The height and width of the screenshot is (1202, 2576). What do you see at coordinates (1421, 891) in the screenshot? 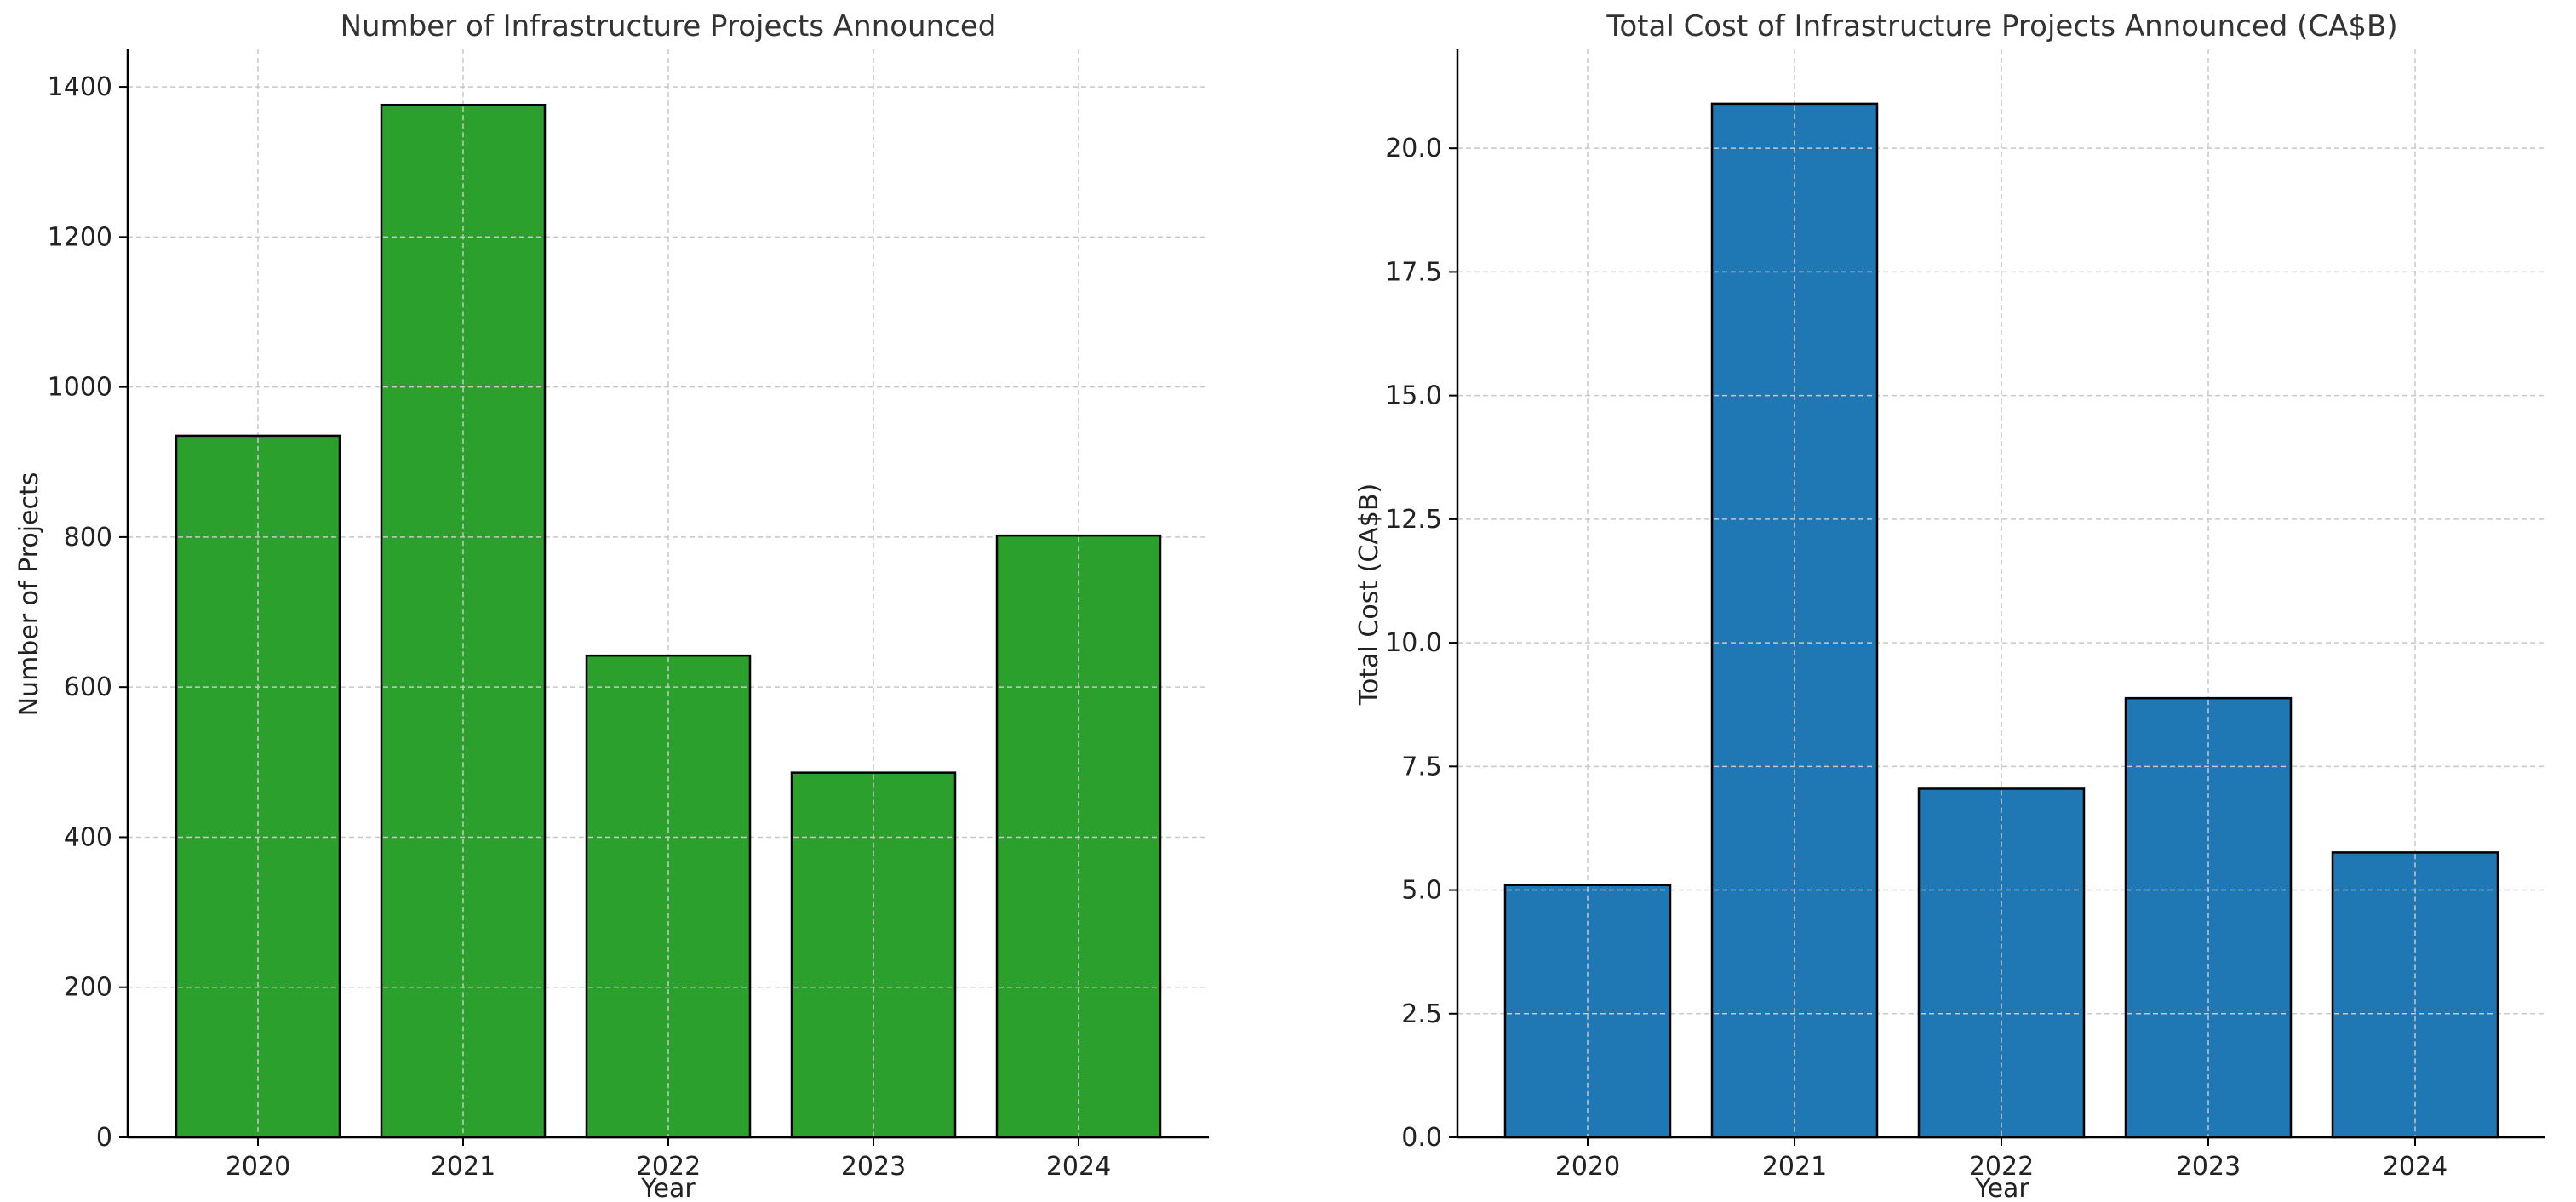
I see `total-cost-y-tick-label: 5.0` at bounding box center [1421, 891].